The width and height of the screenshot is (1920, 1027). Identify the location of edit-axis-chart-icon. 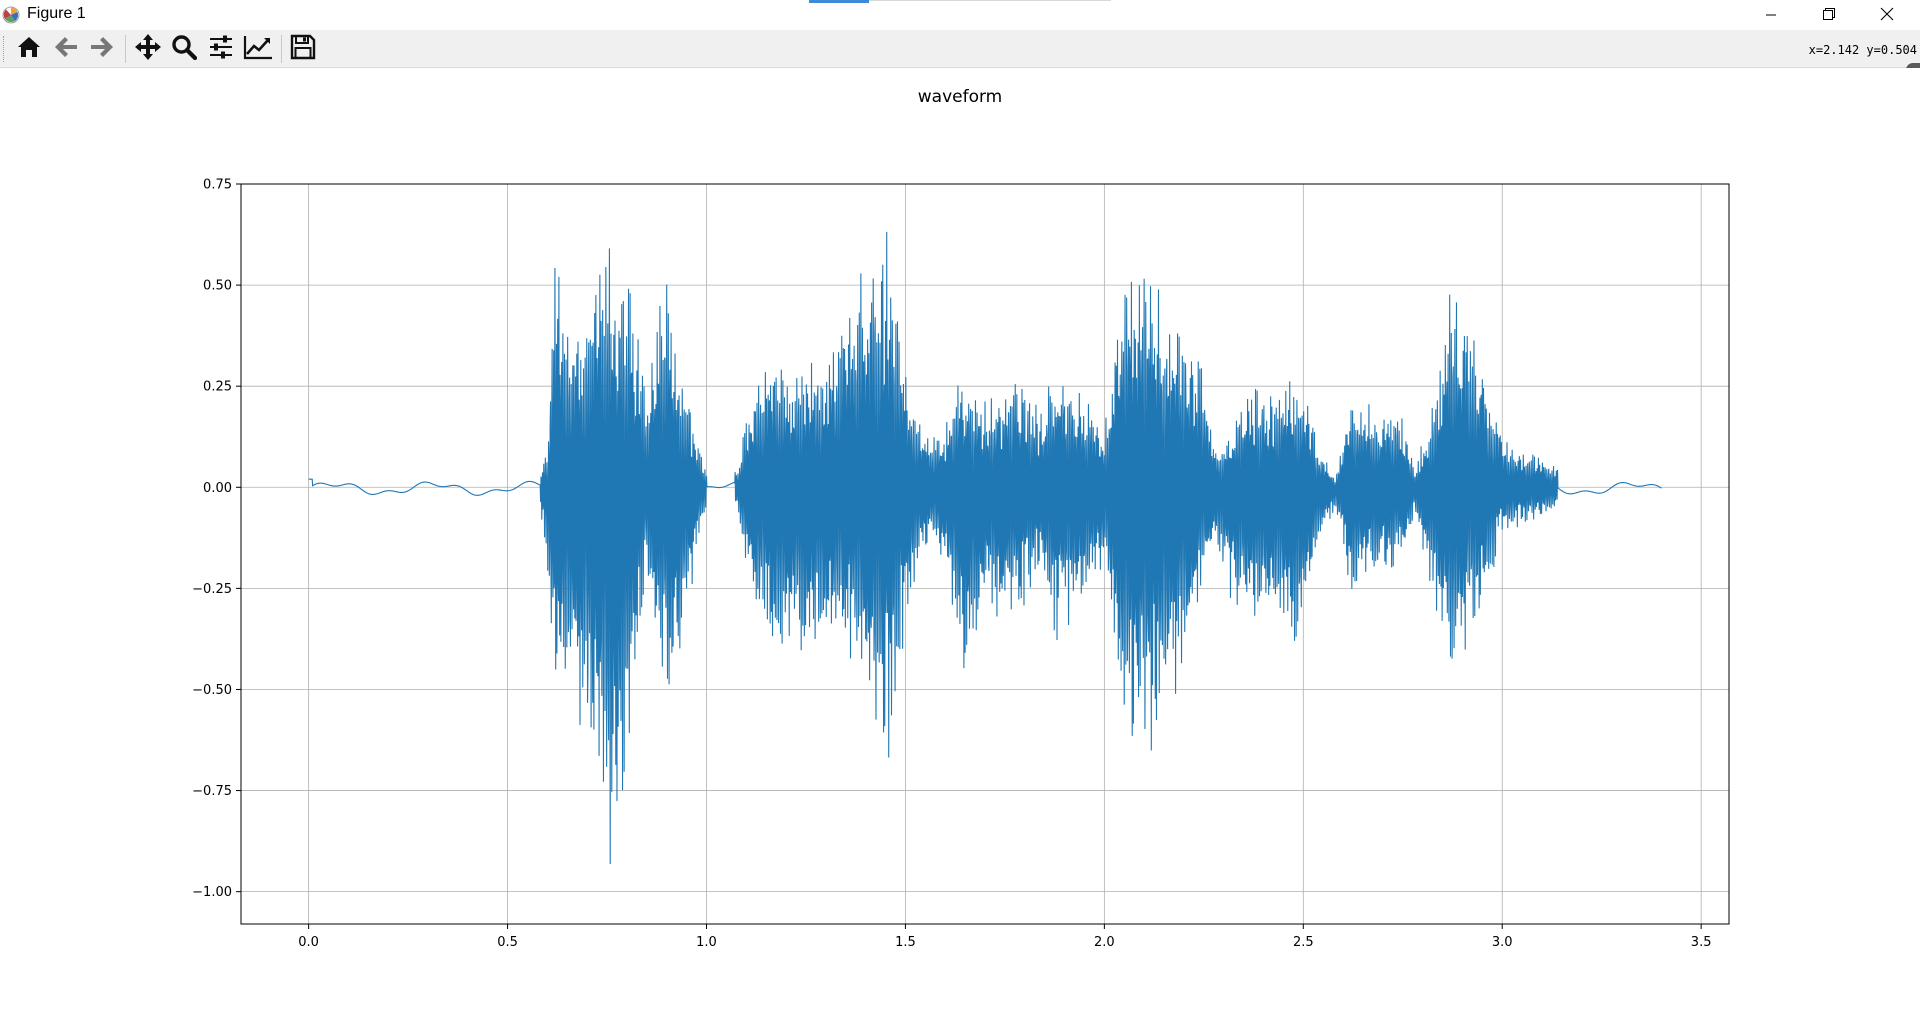
(258, 49).